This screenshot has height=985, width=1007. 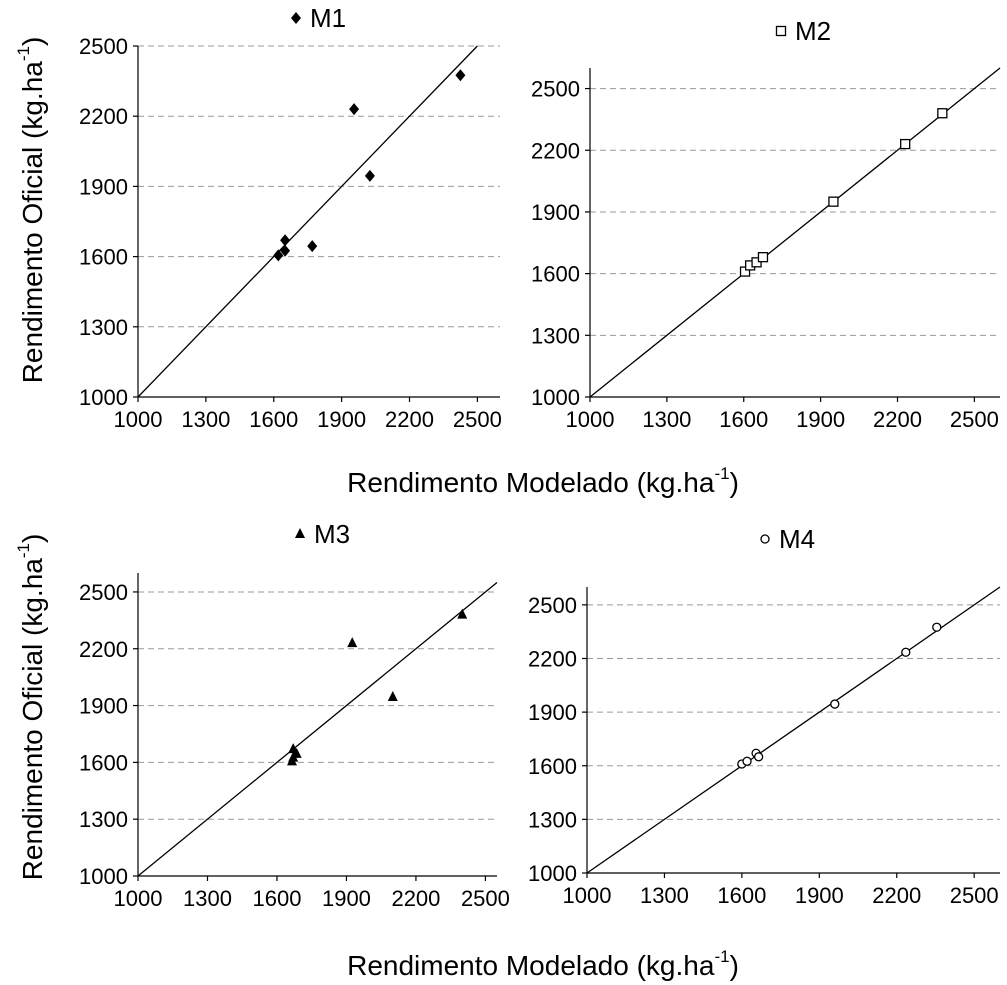 I want to click on x-axis-title-top: Rendimento Modelado (kg.ha-1), so click(x=543, y=481).